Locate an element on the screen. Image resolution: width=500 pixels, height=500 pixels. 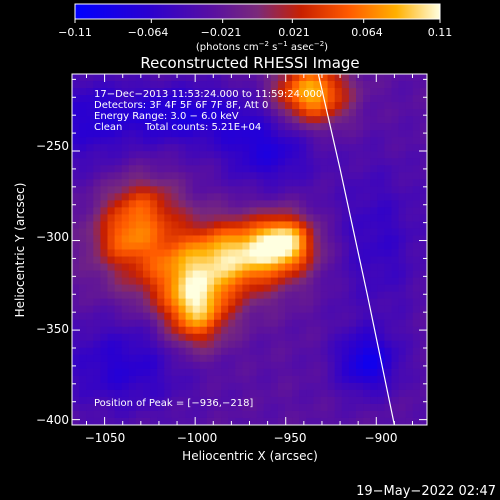
y-tick-labels: −250 −300 −350 −400 is located at coordinates (52, 283).